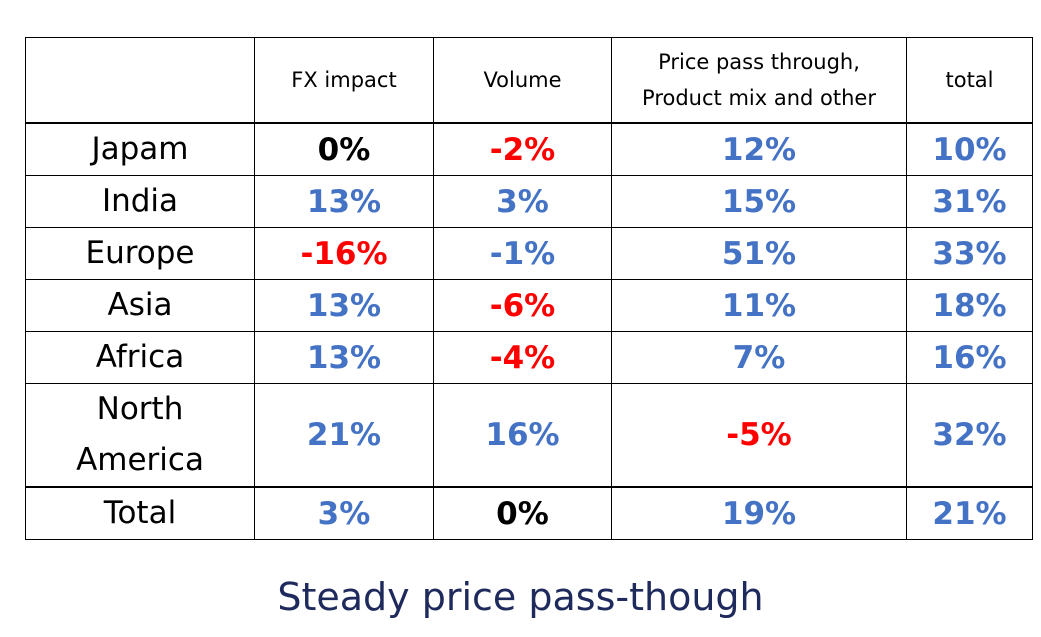 The image size is (1041, 637). Describe the element at coordinates (522, 80) in the screenshot. I see `header-volume: Volume` at that location.